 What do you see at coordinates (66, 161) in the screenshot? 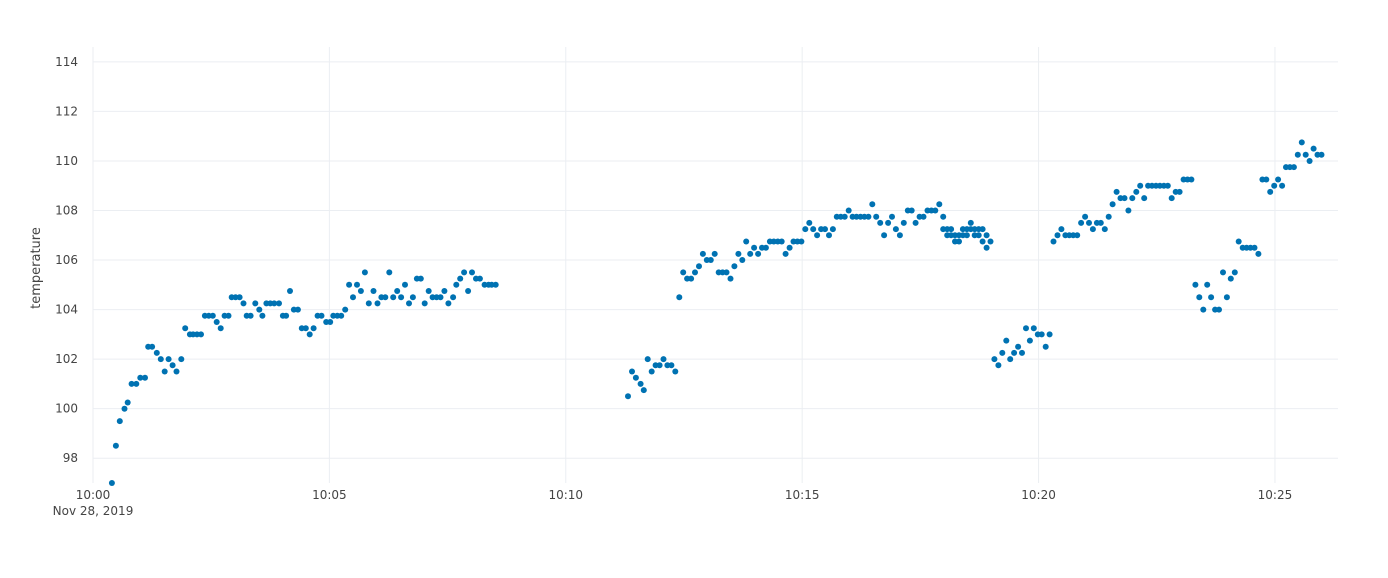
I see `y-tick-label: 110` at bounding box center [66, 161].